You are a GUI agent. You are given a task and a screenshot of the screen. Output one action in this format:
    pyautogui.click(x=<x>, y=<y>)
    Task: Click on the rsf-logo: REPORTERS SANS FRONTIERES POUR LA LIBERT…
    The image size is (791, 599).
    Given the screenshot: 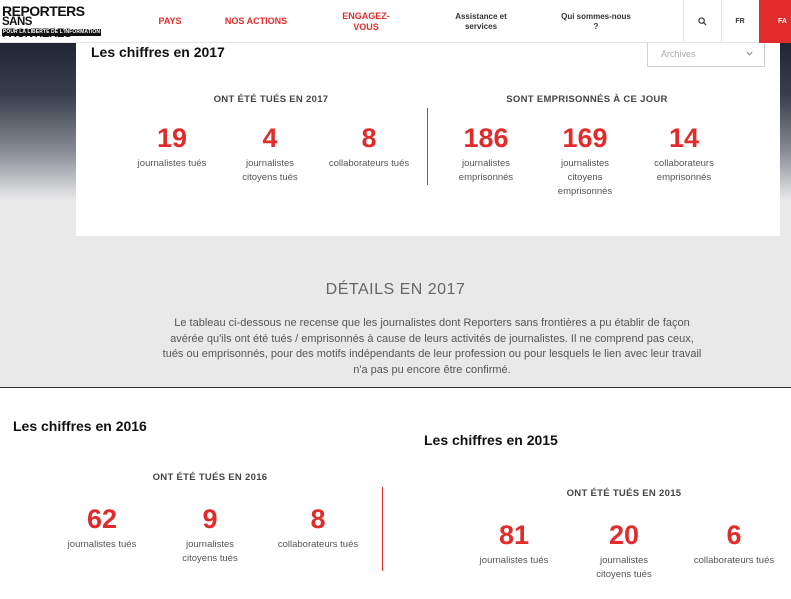 What is the action you would take?
    pyautogui.click(x=51, y=21)
    